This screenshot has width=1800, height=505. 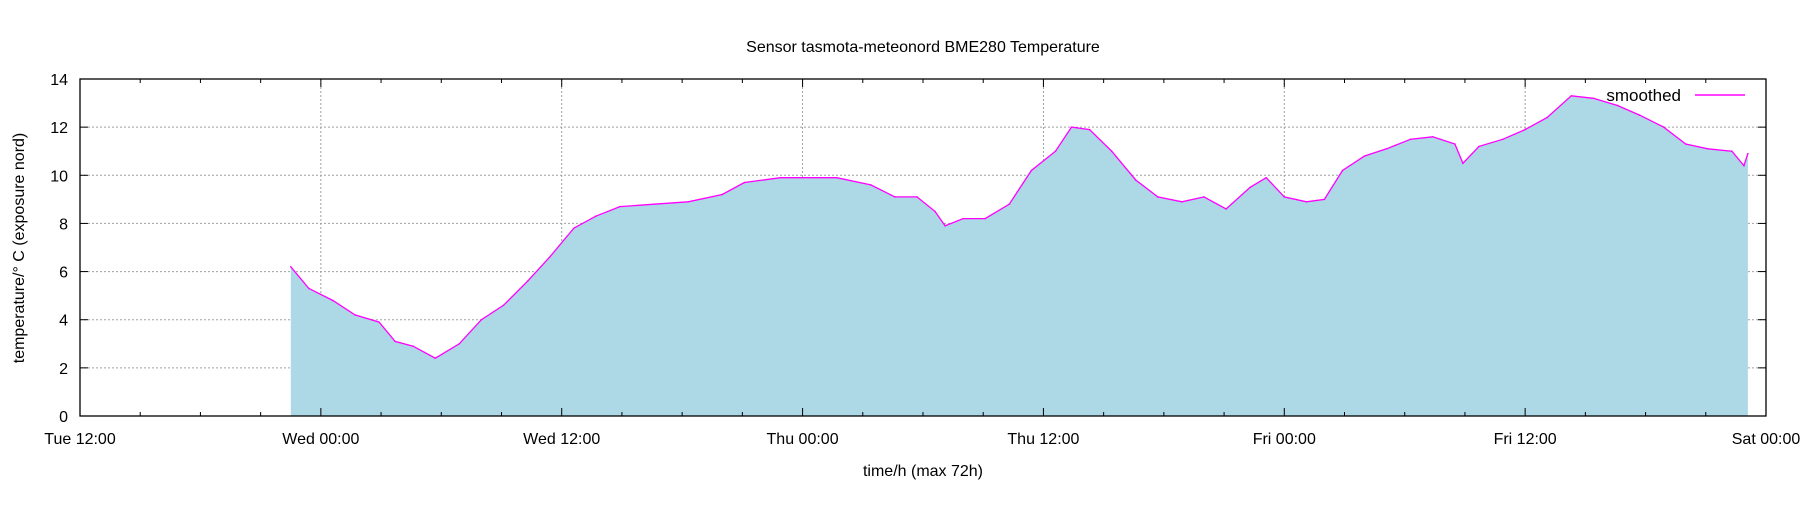 I want to click on y-tick-label: 4, so click(x=63, y=321).